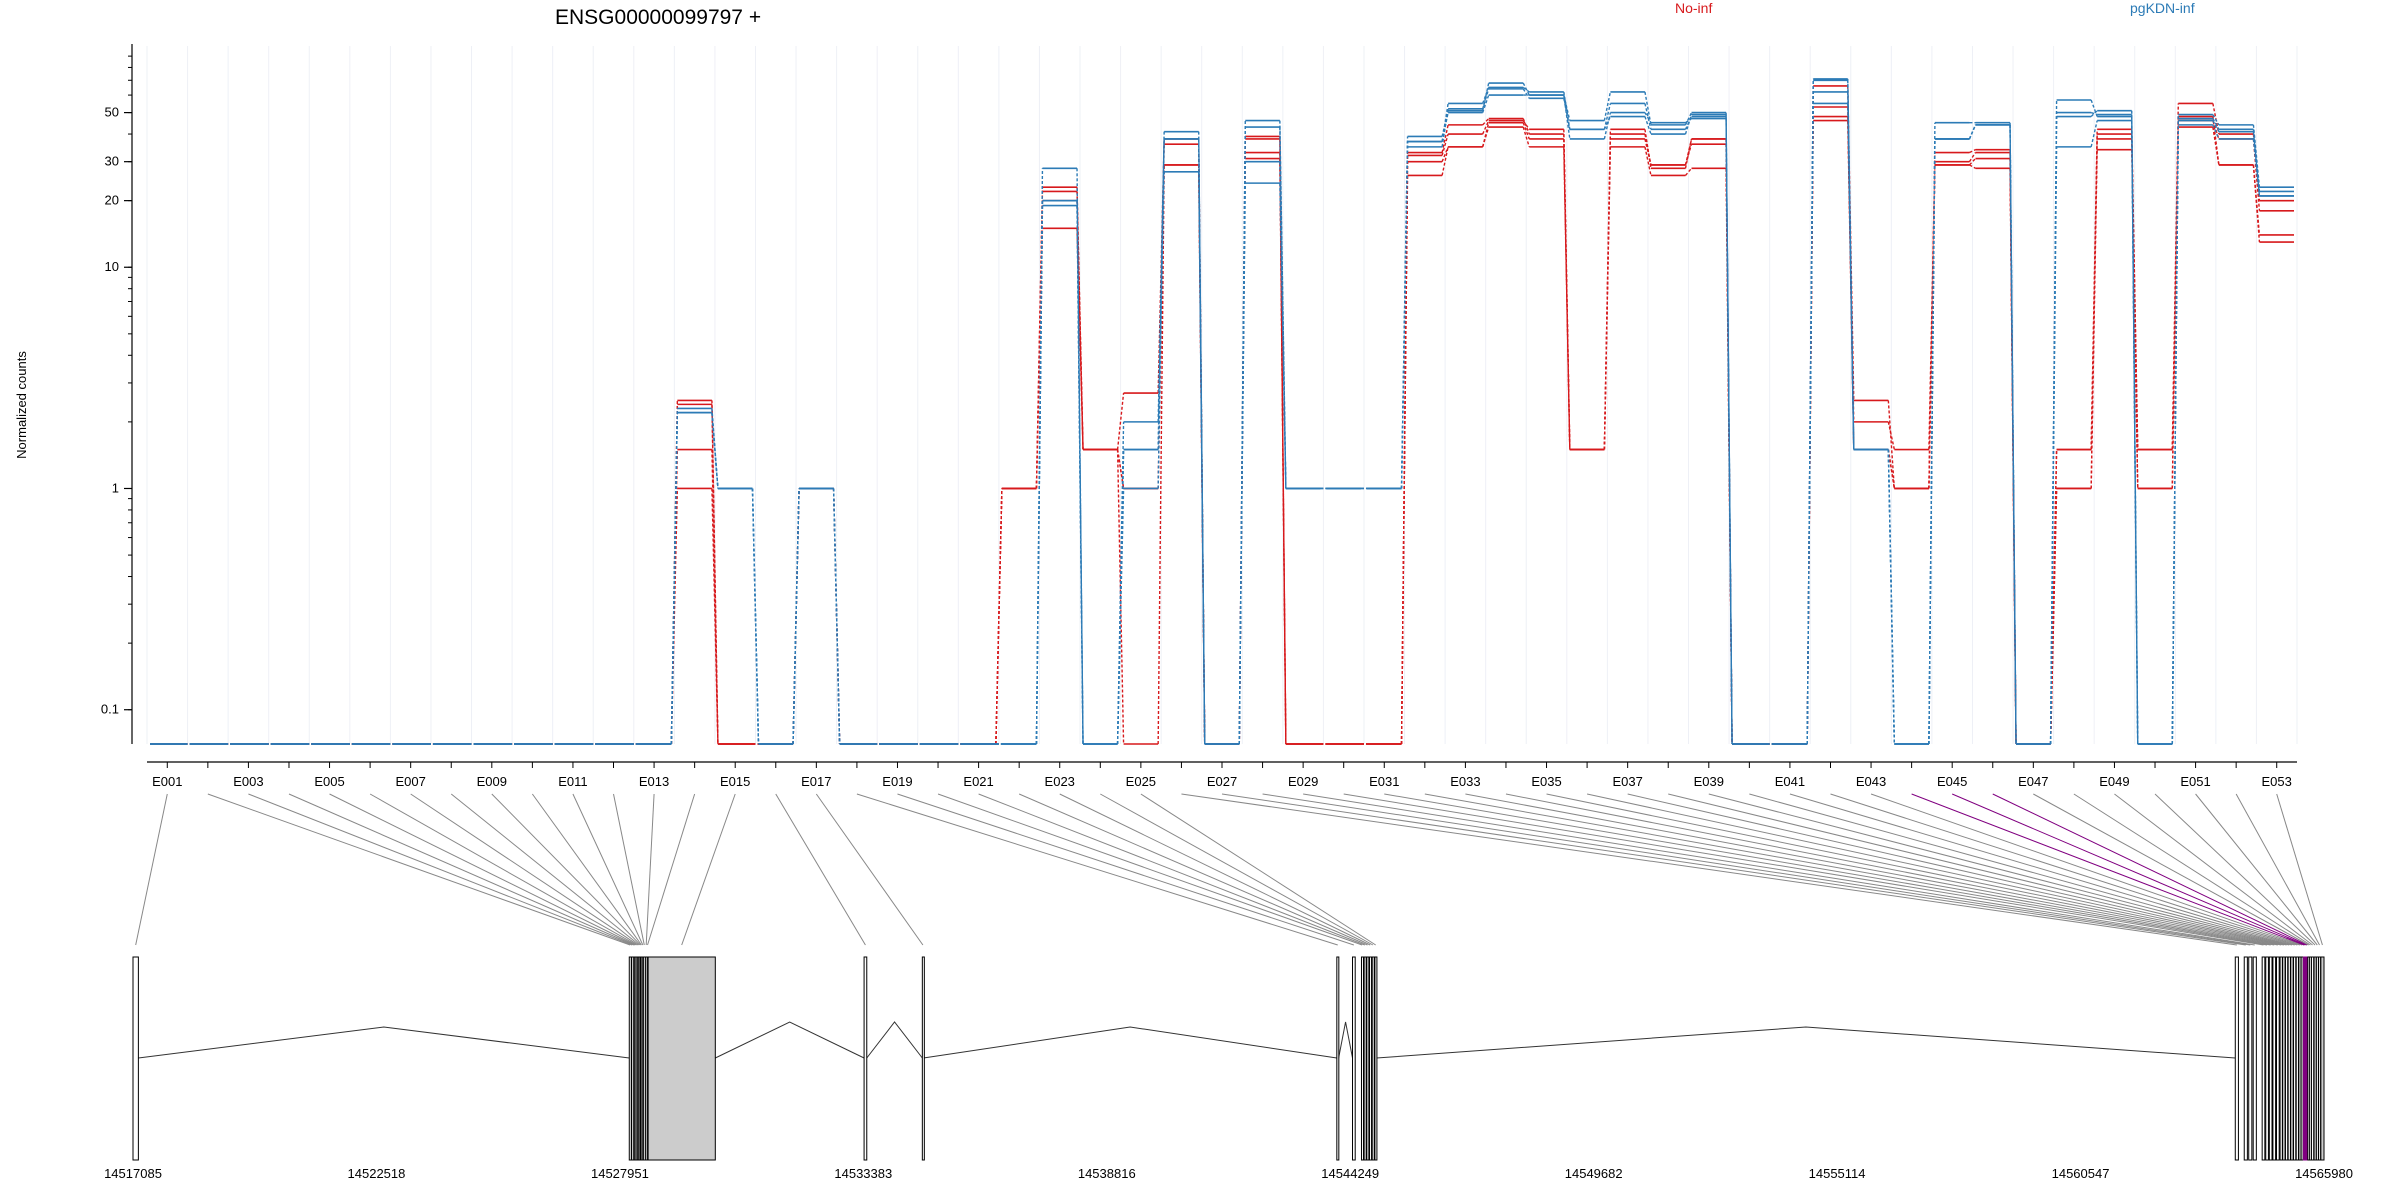 This screenshot has width=2400, height=1200. What do you see at coordinates (1222, 781) in the screenshot?
I see `x-tick-label: E027` at bounding box center [1222, 781].